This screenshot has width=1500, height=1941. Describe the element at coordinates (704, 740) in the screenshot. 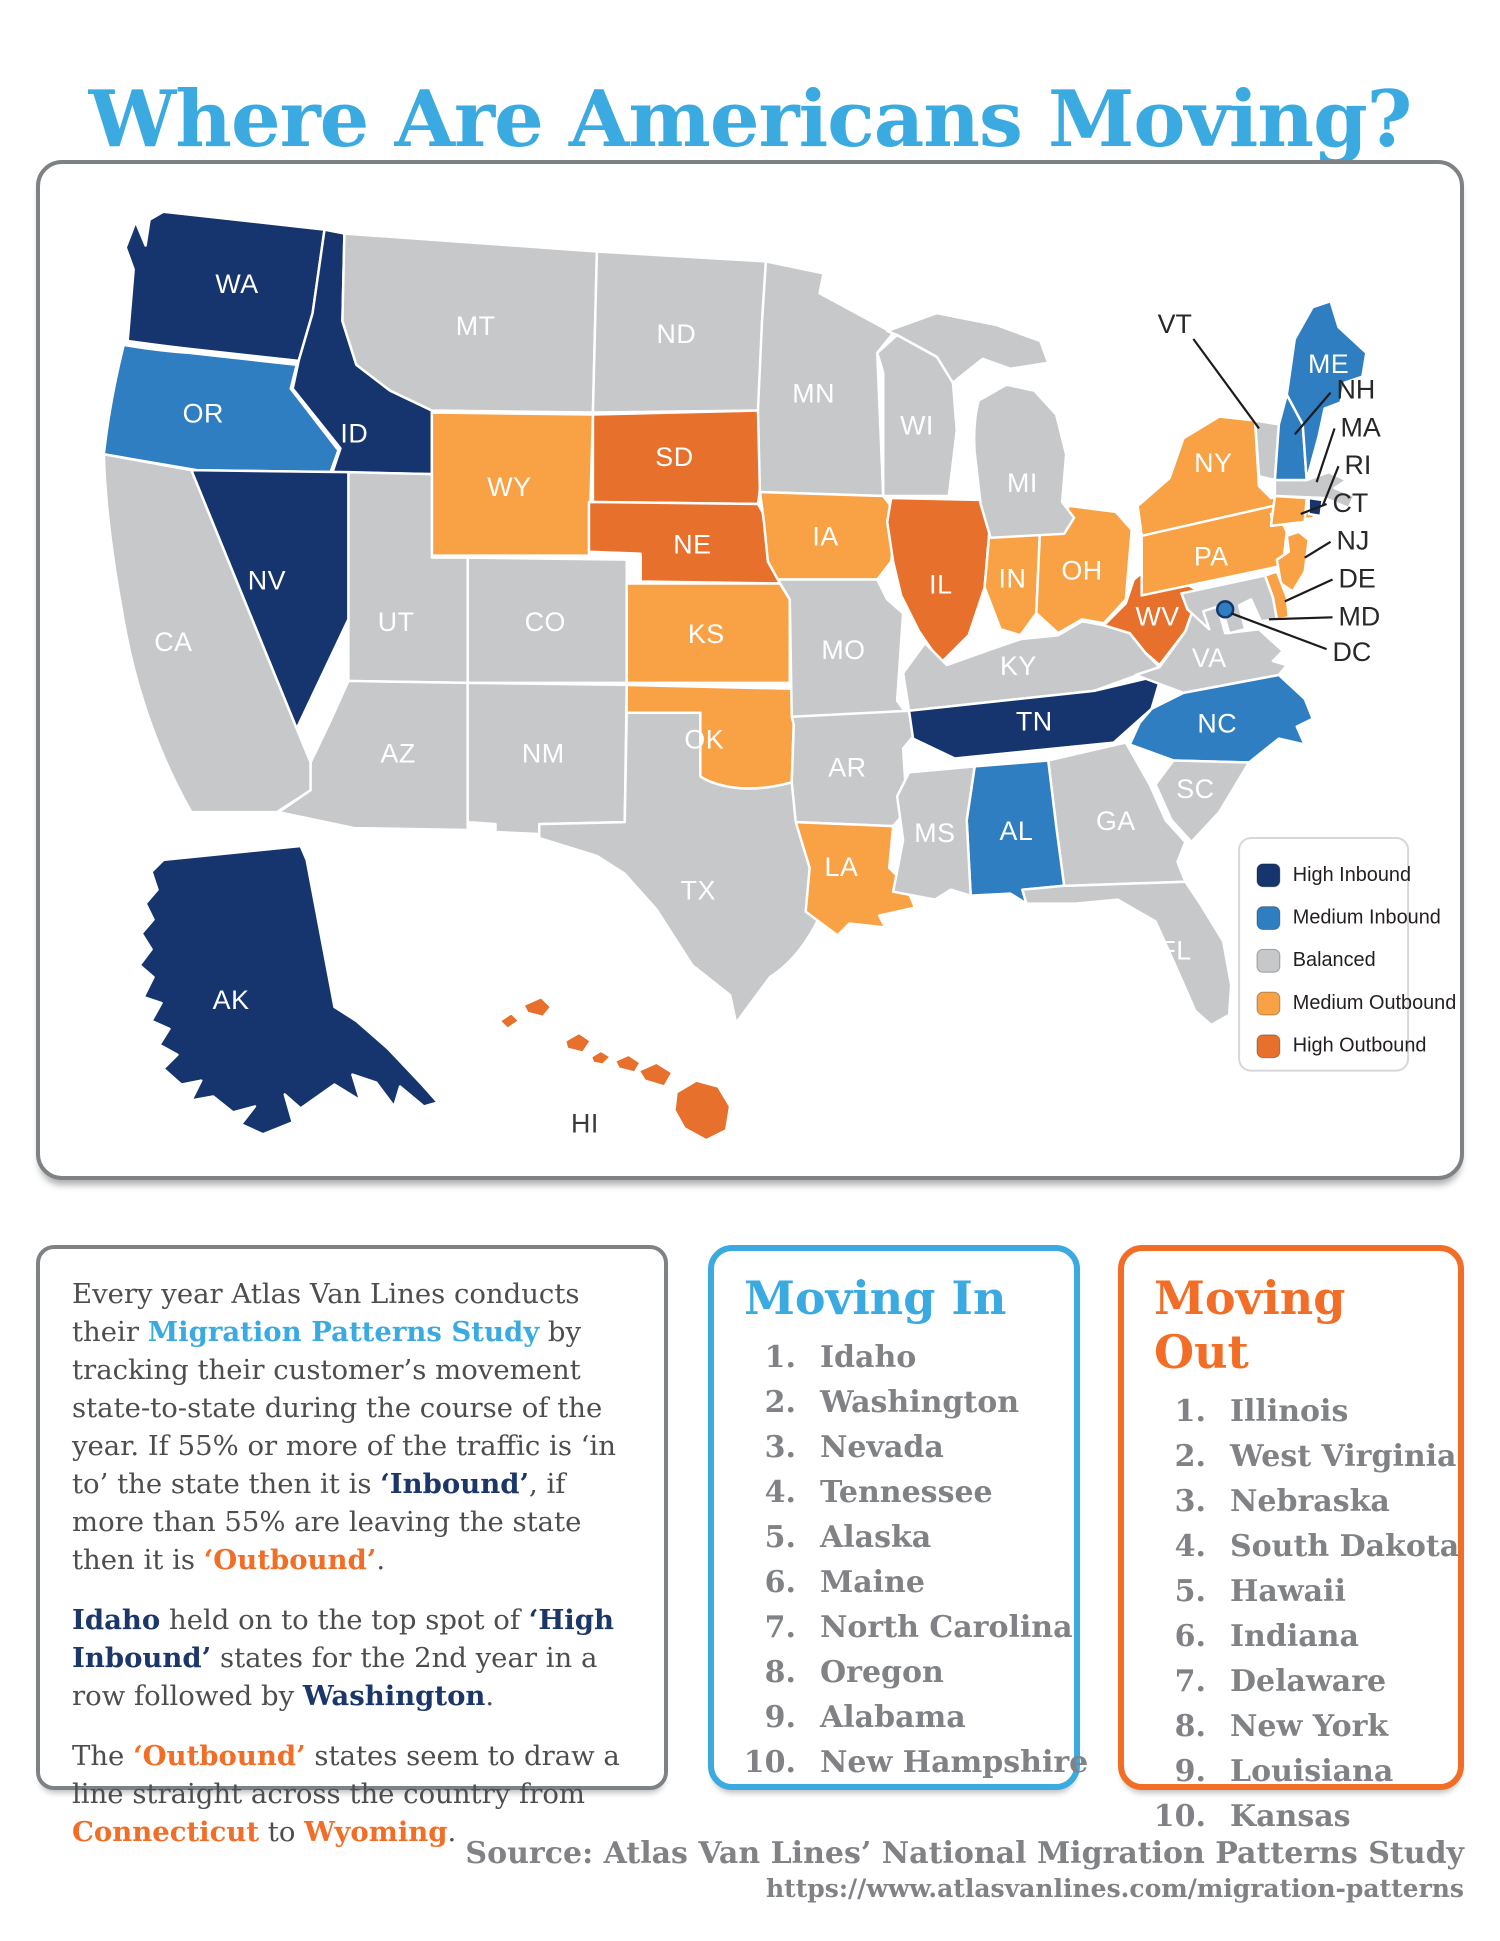

I see `state-label-ok: OK` at that location.